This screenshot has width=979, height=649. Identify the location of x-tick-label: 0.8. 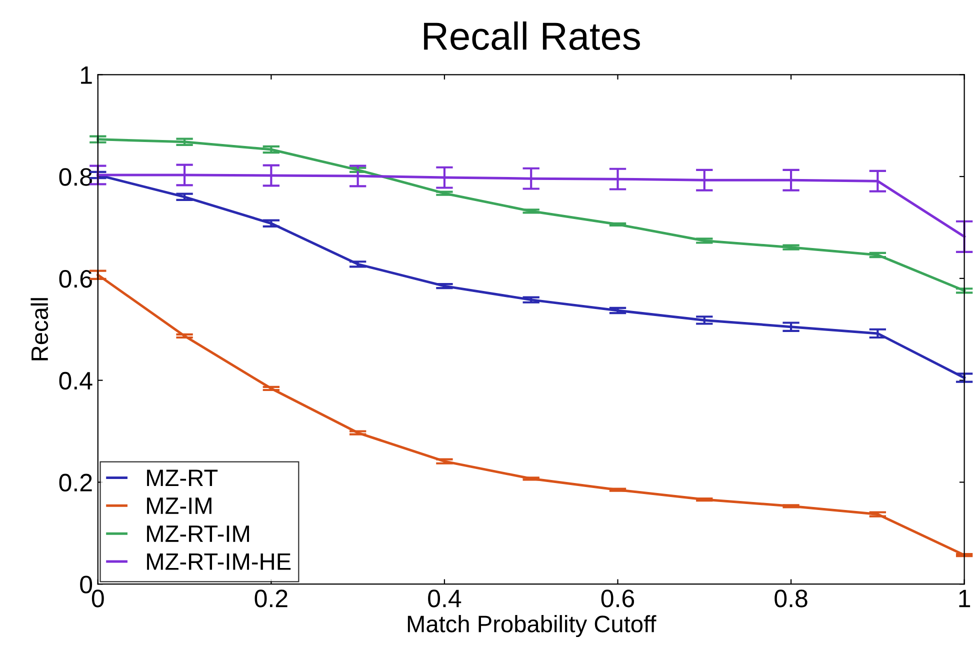
(791, 599).